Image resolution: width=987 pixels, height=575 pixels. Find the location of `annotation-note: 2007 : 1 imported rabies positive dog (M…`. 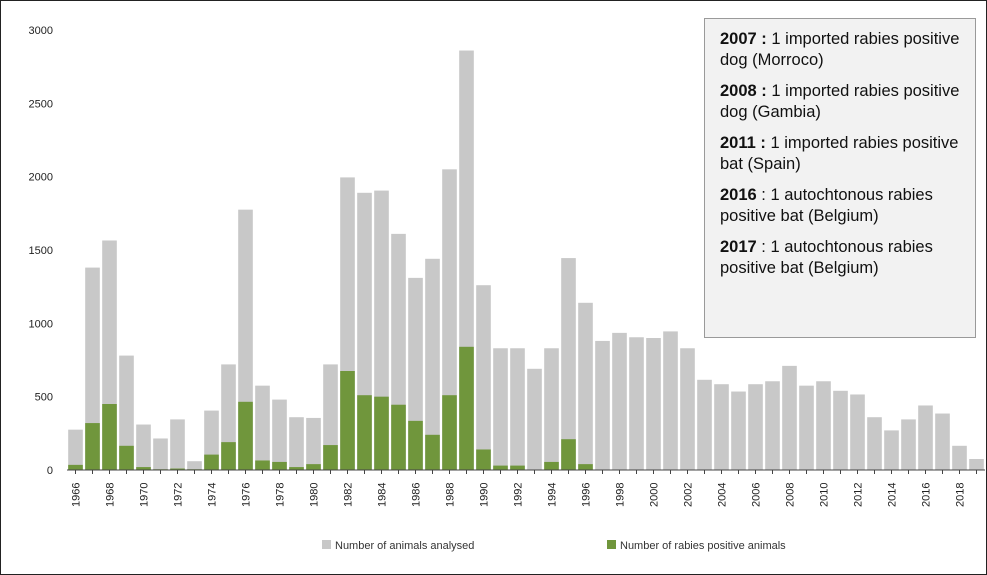

annotation-note: 2007 : 1 imported rabies positive dog (M… is located at coordinates (847, 50).